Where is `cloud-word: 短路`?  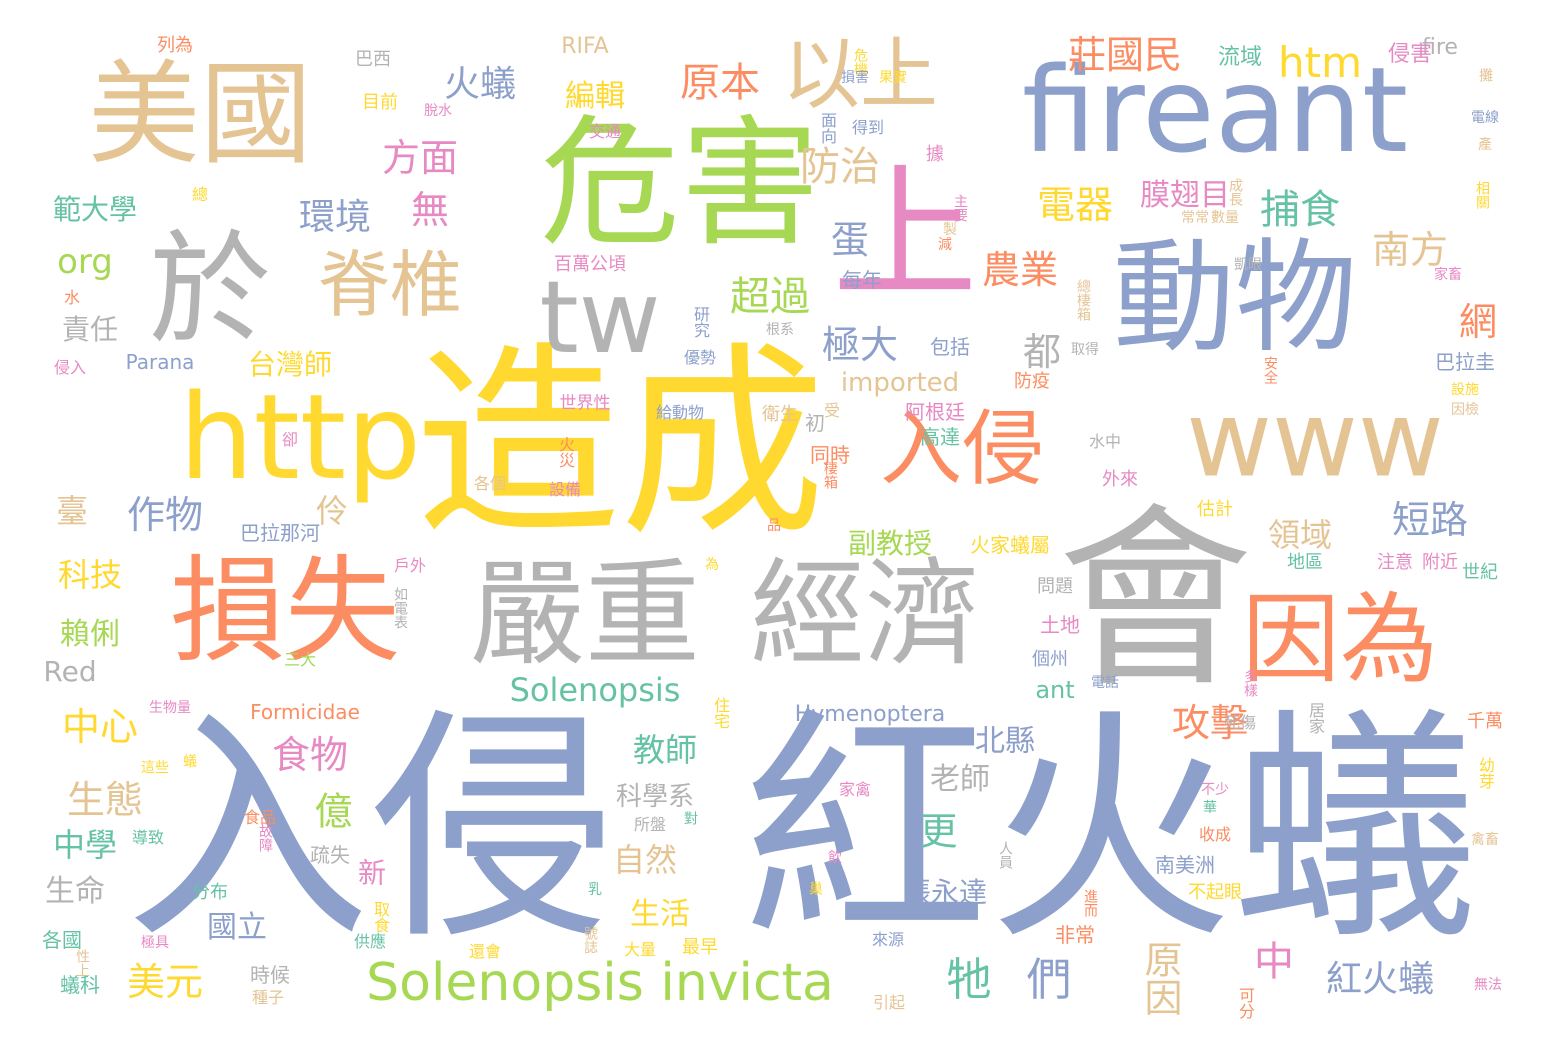
cloud-word: 短路 is located at coordinates (1430, 520).